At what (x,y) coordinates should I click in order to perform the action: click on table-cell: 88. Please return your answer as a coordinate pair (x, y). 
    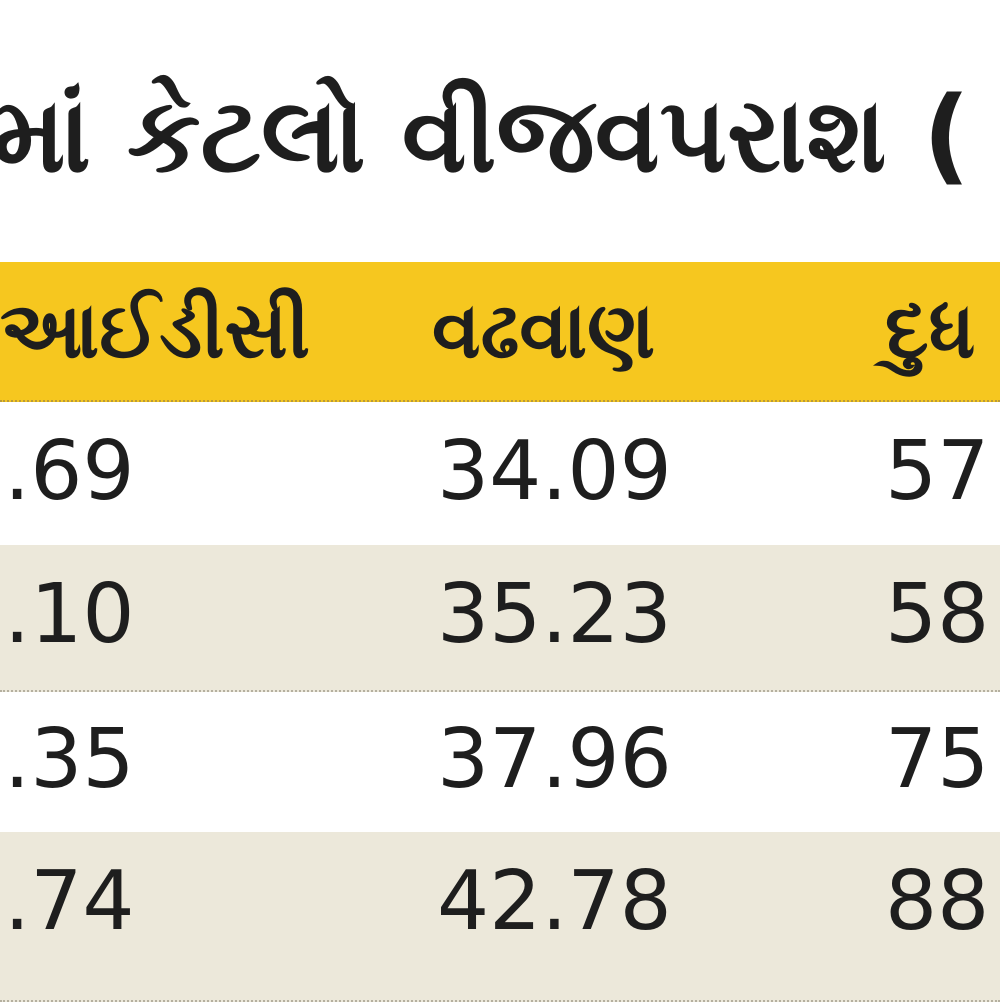
    Looking at the image, I should click on (937, 901).